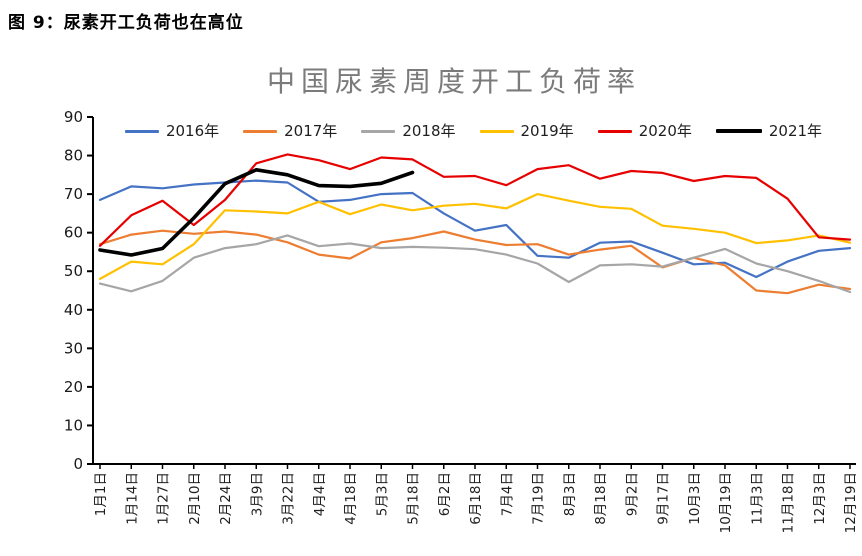 This screenshot has height=556, width=862. What do you see at coordinates (73, 348) in the screenshot?
I see `y-tick-label: 30` at bounding box center [73, 348].